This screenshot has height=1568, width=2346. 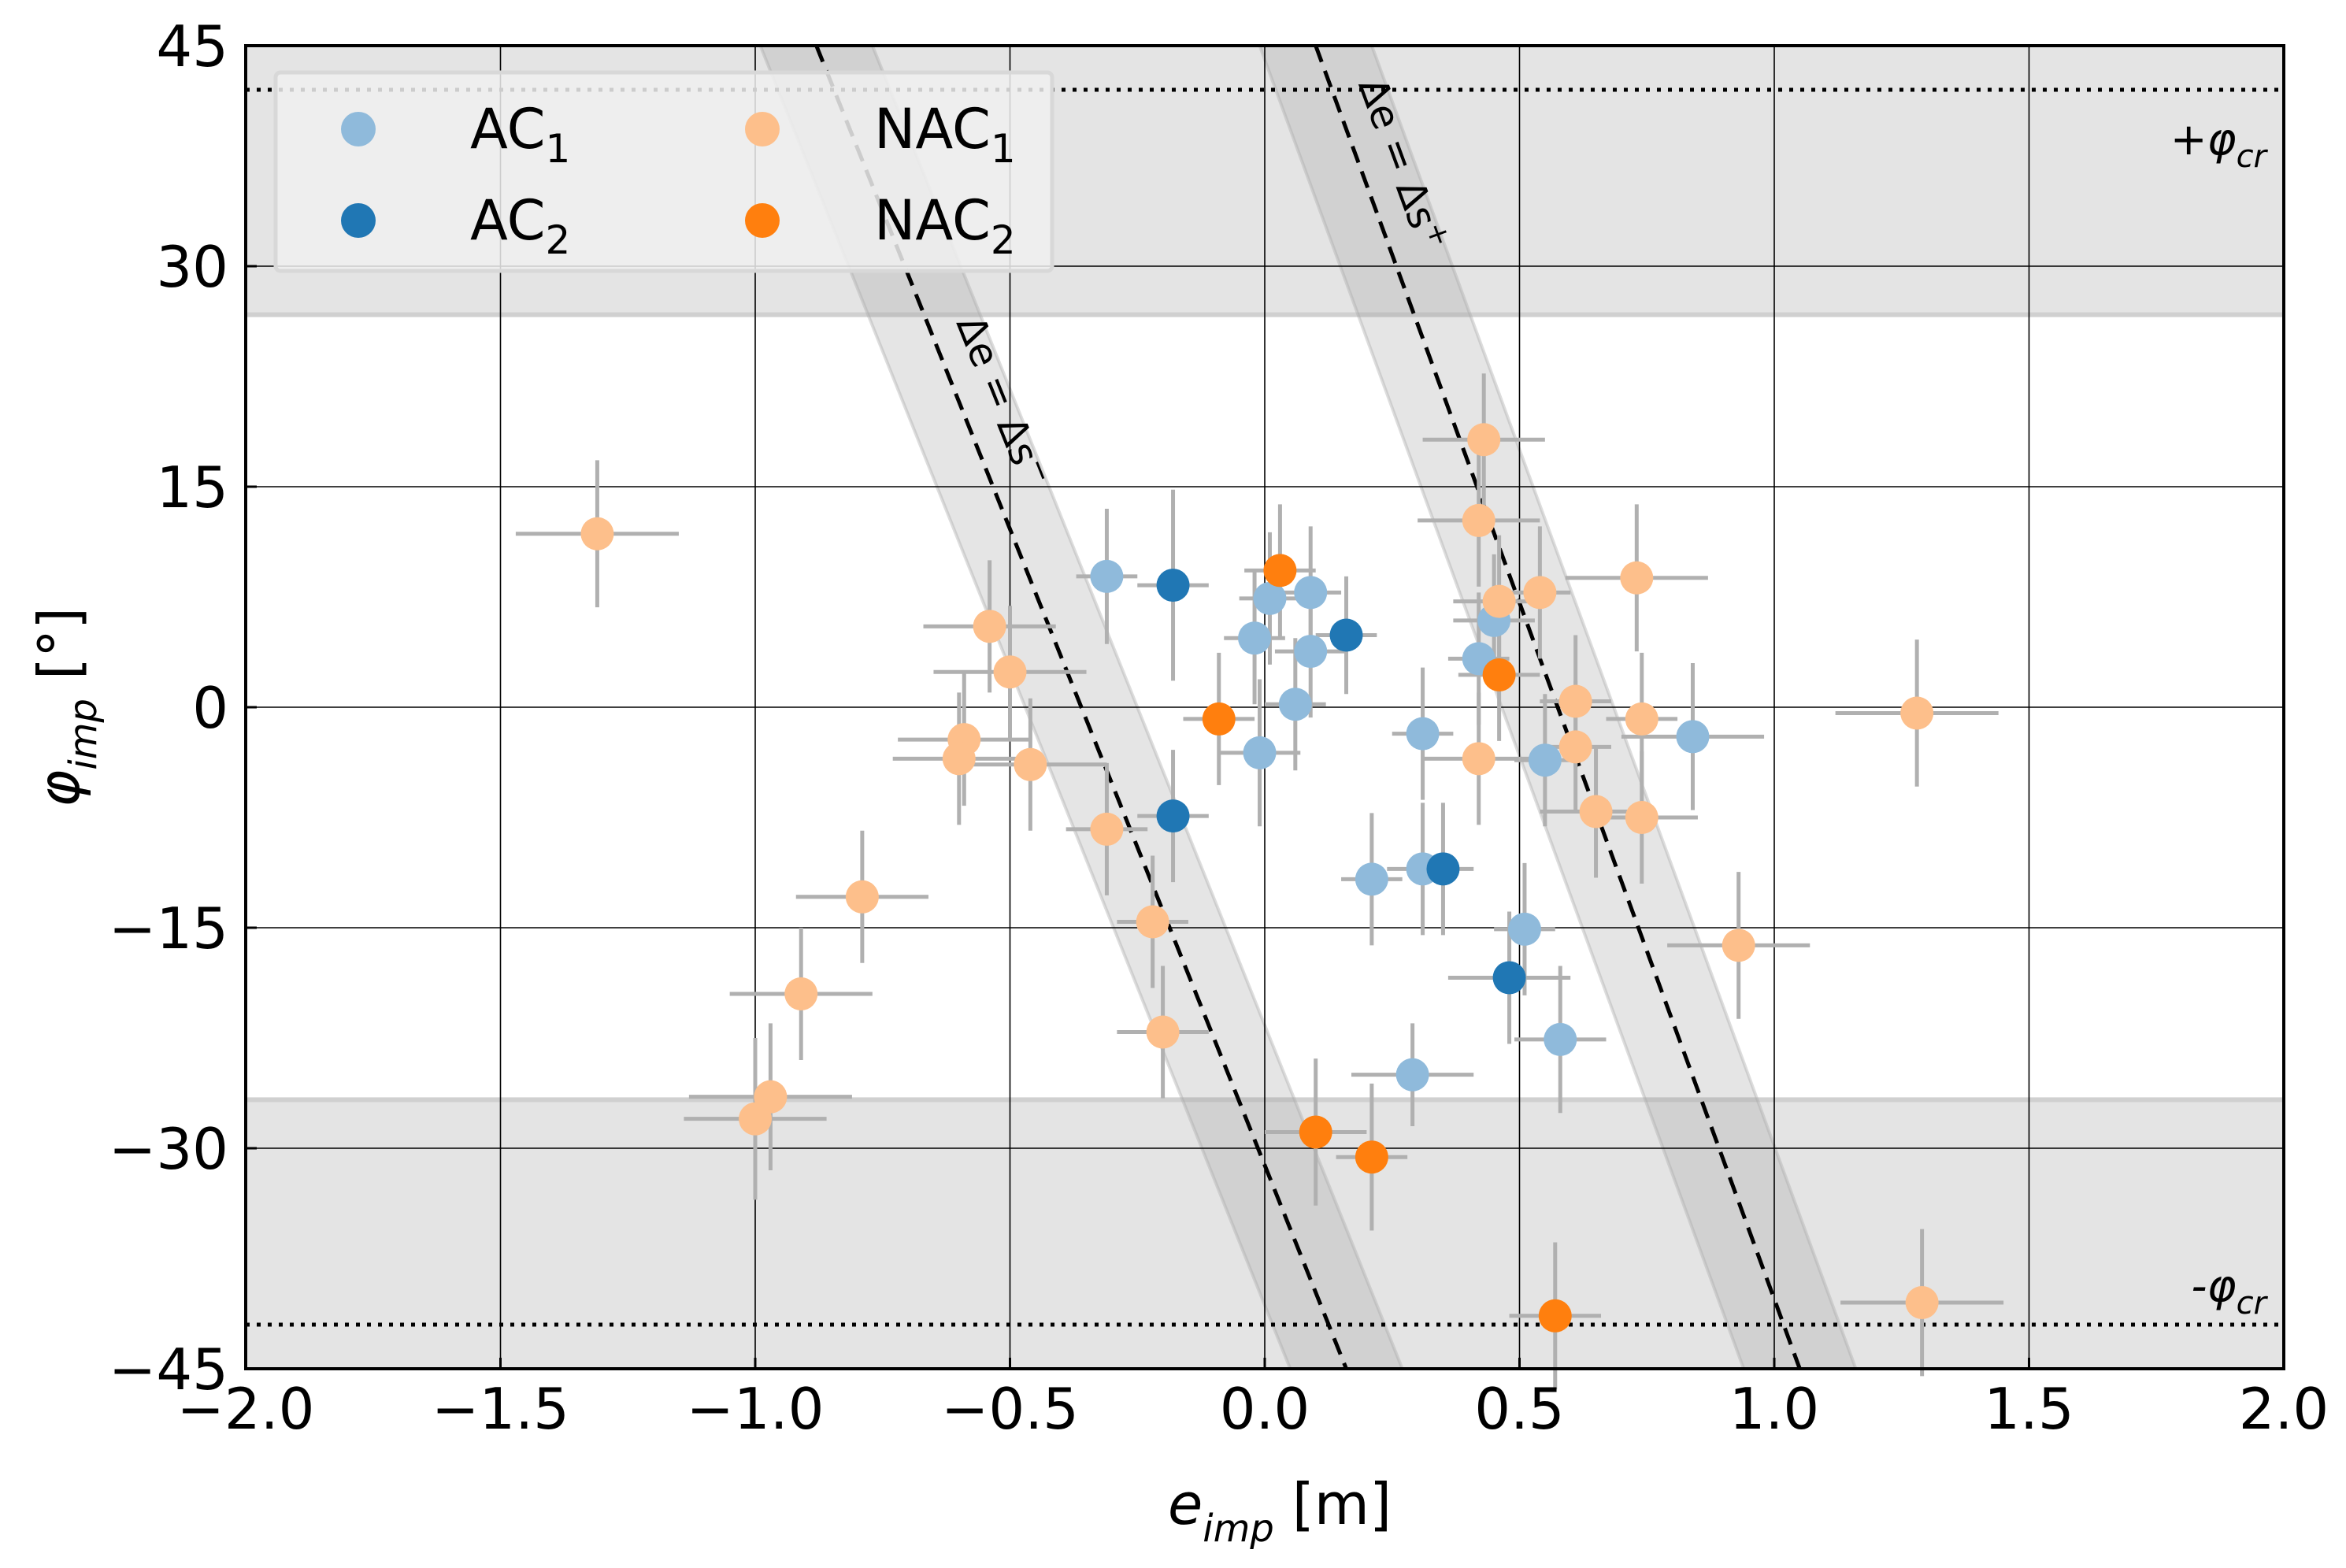 What do you see at coordinates (192, 487) in the screenshot?
I see `y-tick-label: 15` at bounding box center [192, 487].